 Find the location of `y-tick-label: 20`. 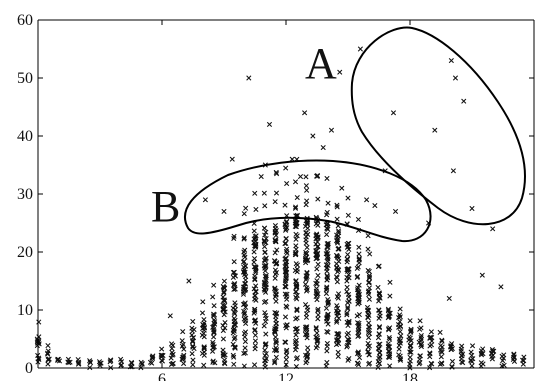

y-tick-label: 20 is located at coordinates (25, 252).